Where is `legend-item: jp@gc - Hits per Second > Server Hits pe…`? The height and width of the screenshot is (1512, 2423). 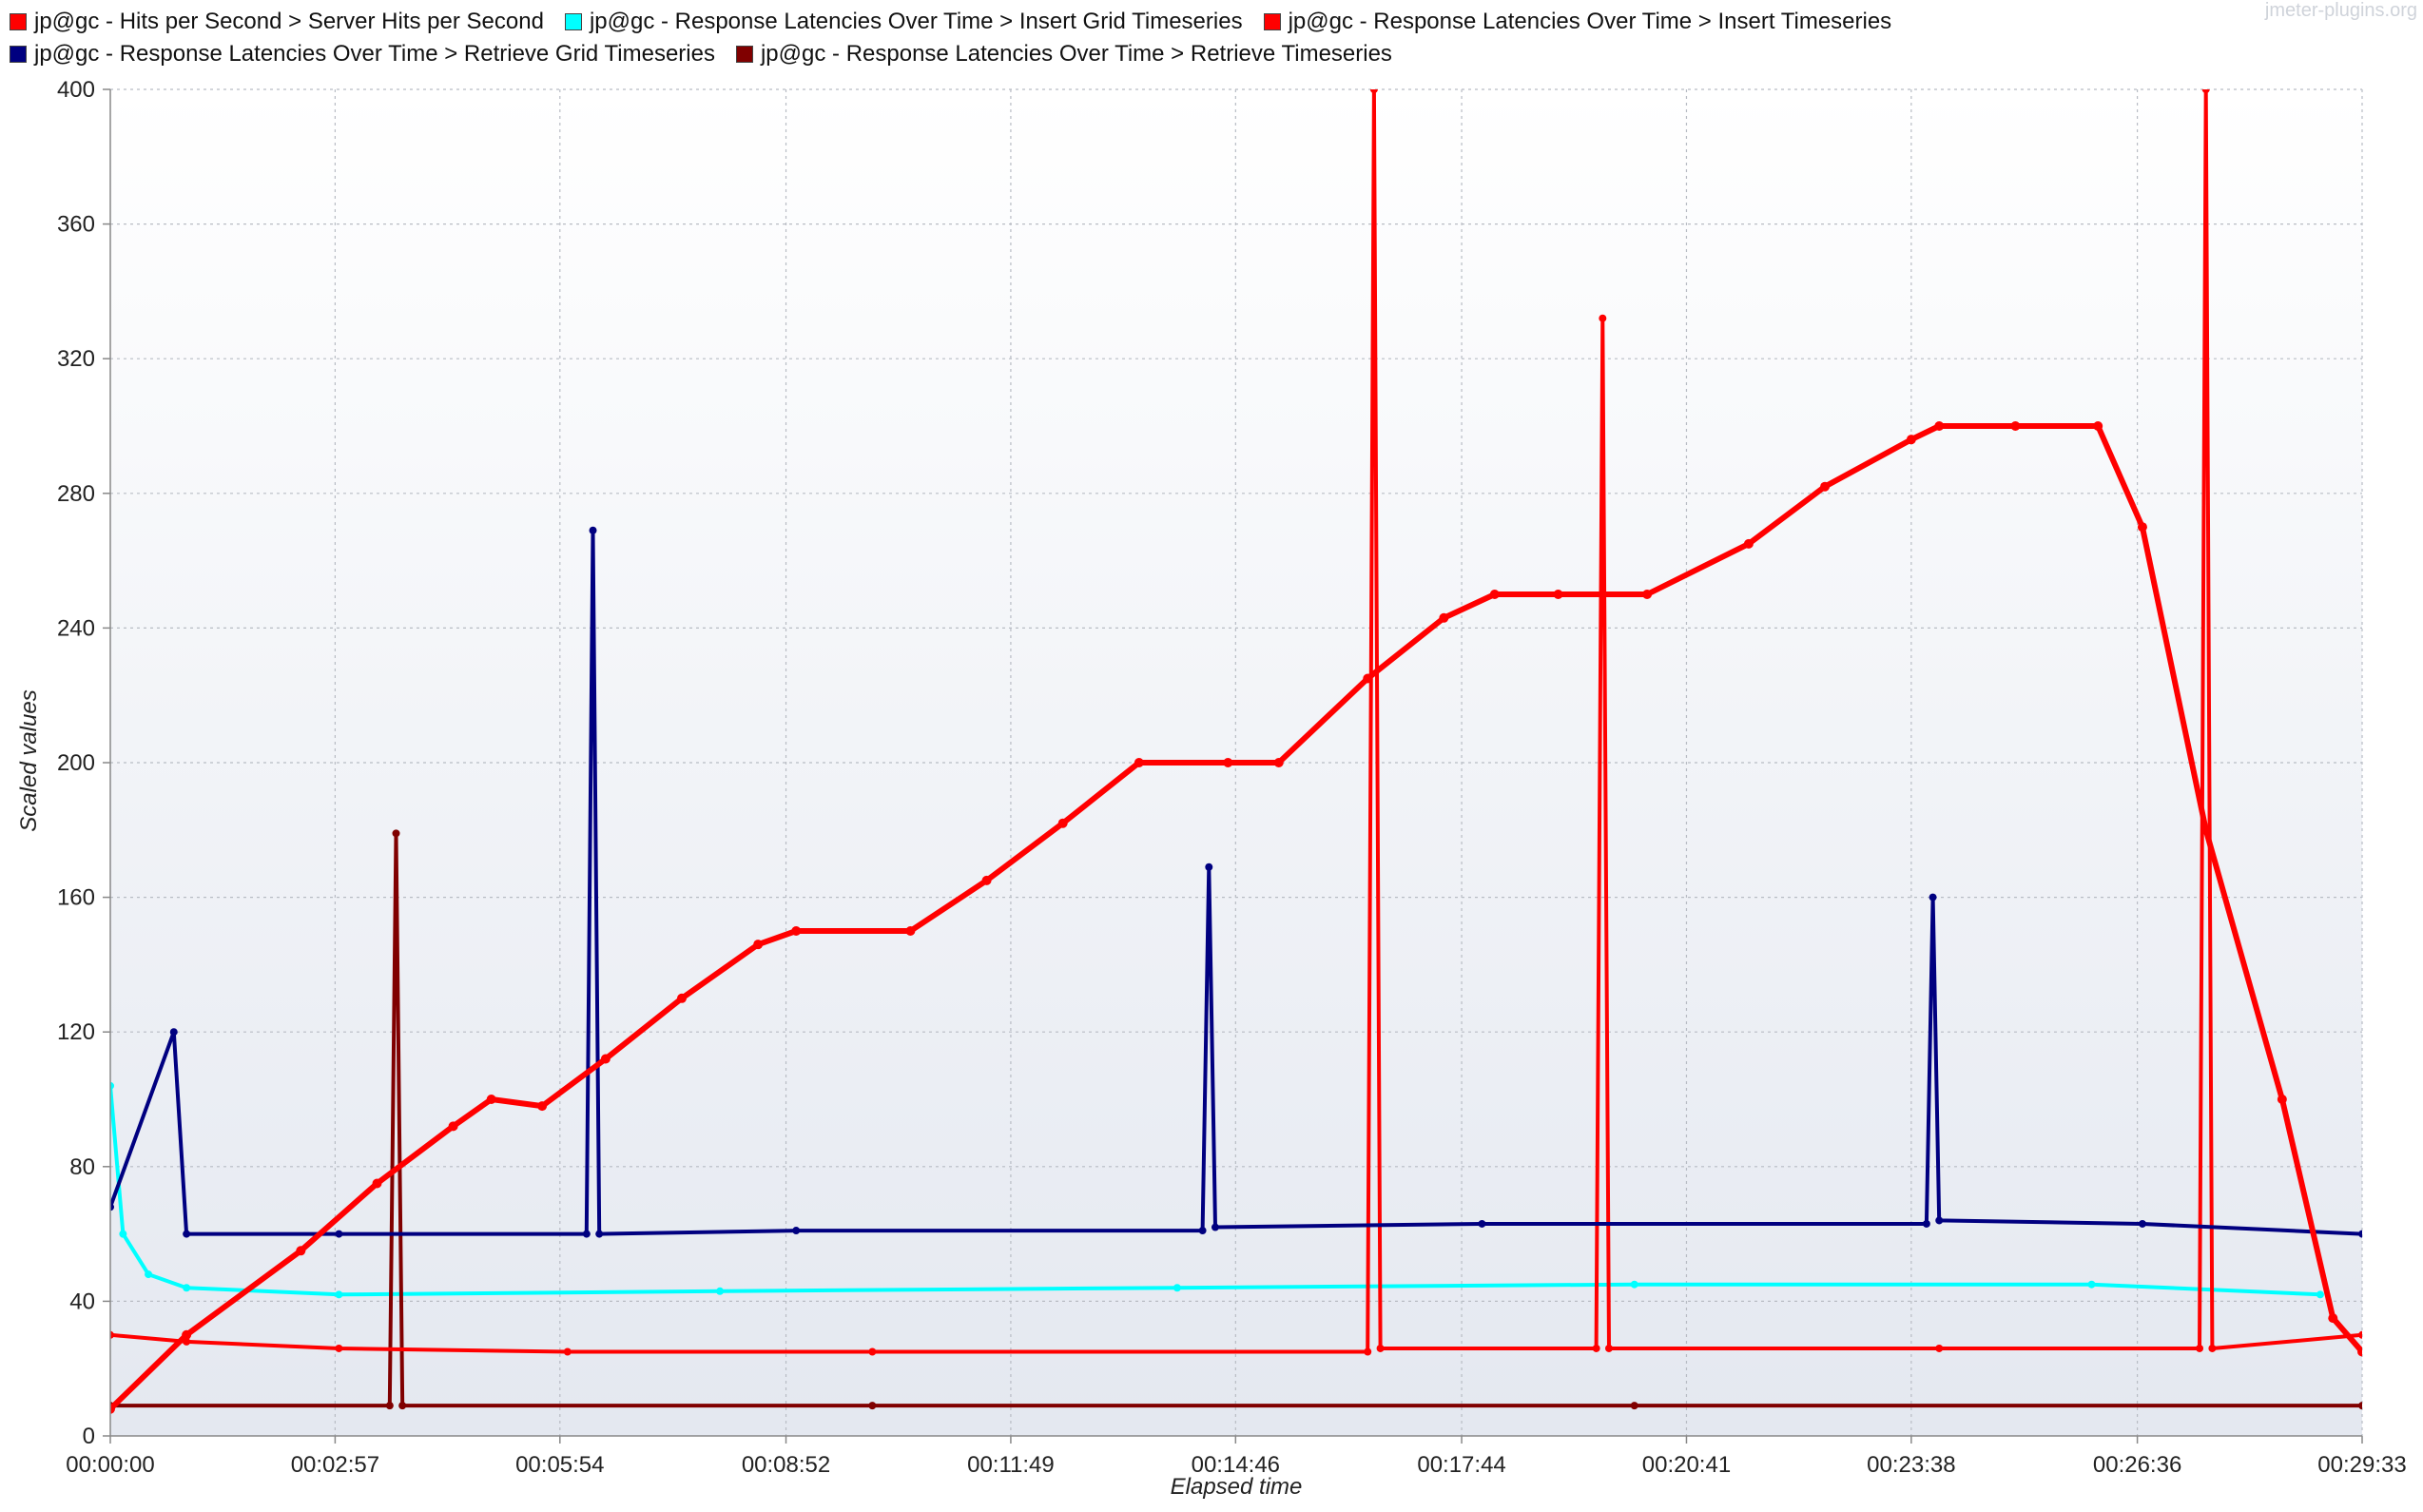 legend-item: jp@gc - Hits per Second > Server Hits pe… is located at coordinates (277, 22).